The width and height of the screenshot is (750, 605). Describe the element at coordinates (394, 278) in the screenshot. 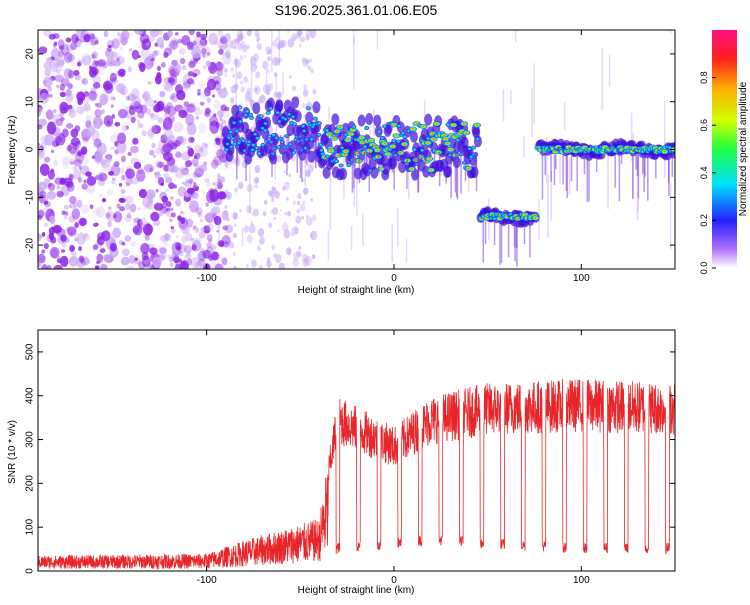

I see `spectrogram-x-tick-label: 0` at that location.